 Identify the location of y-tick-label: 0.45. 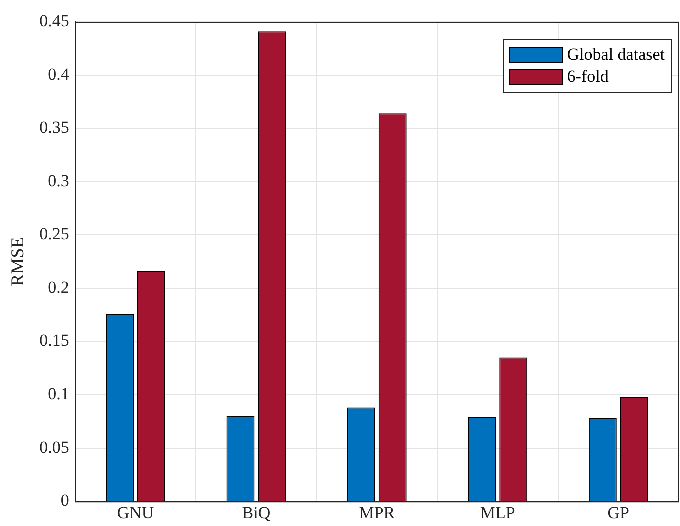
(55, 20).